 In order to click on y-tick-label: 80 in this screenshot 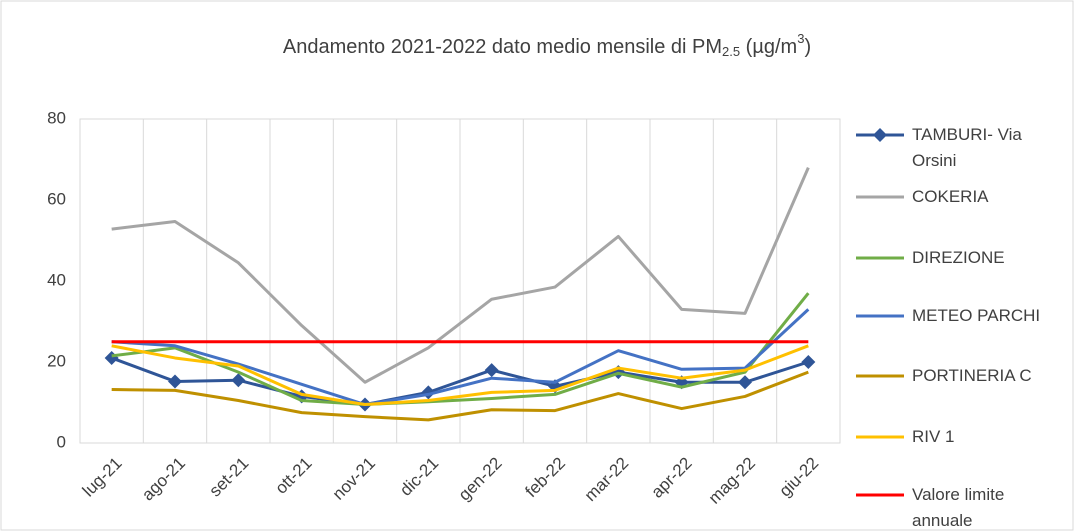, I will do `click(56, 117)`.